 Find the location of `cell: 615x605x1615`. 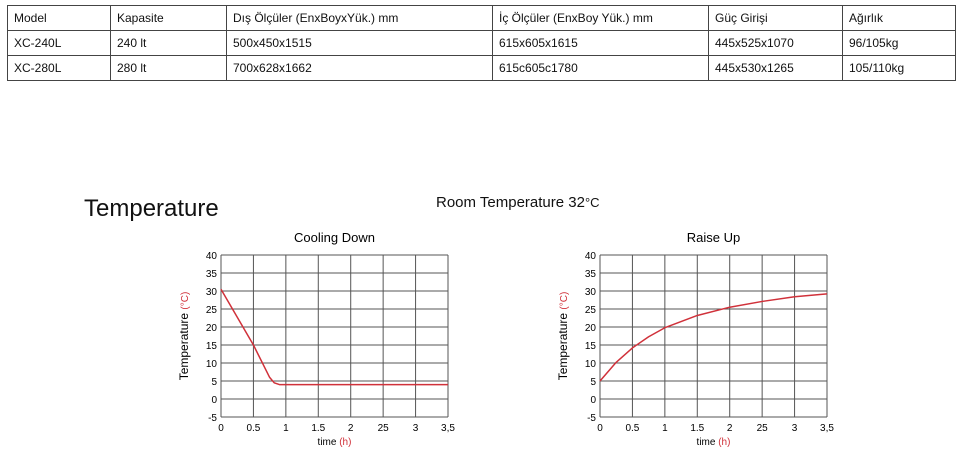

cell: 615x605x1615 is located at coordinates (600, 43).